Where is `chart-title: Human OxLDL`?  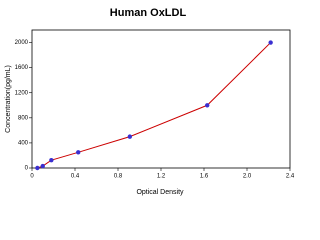 chart-title: Human OxLDL is located at coordinates (148, 13).